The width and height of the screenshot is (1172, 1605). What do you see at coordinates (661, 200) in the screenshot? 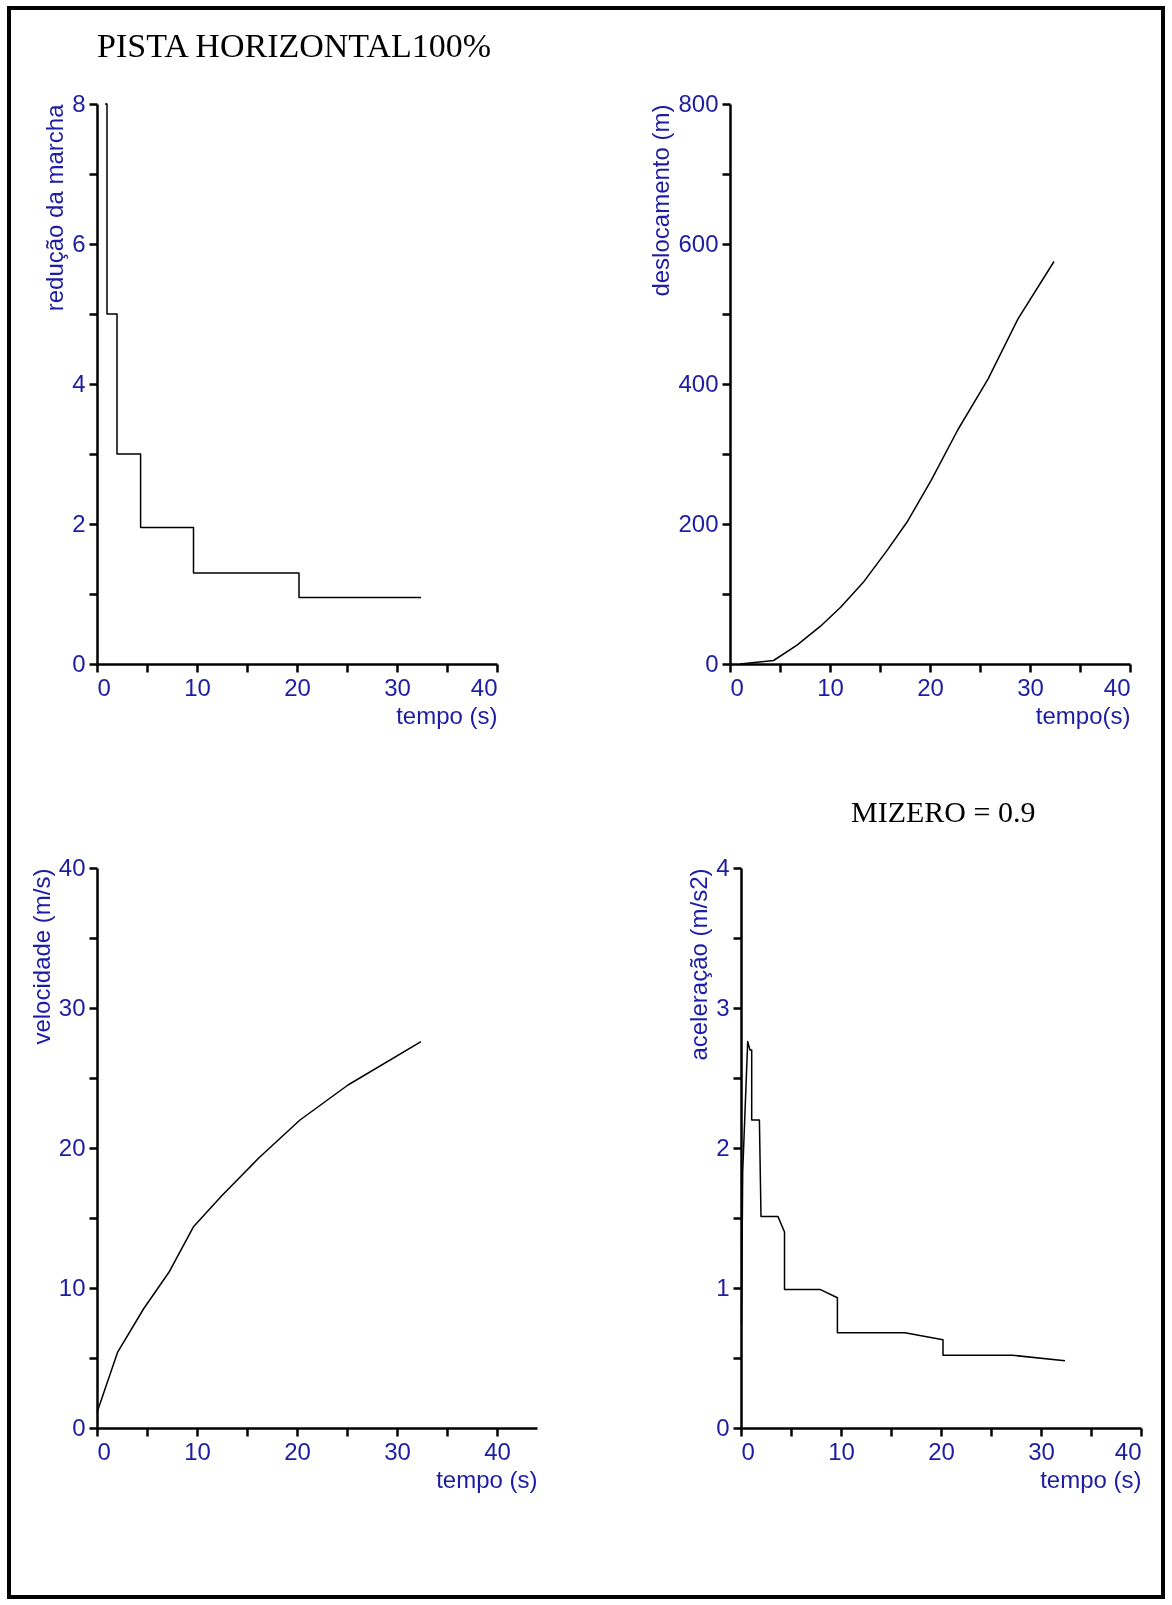
I see `y-axis-title: deslocamento (m)` at bounding box center [661, 200].